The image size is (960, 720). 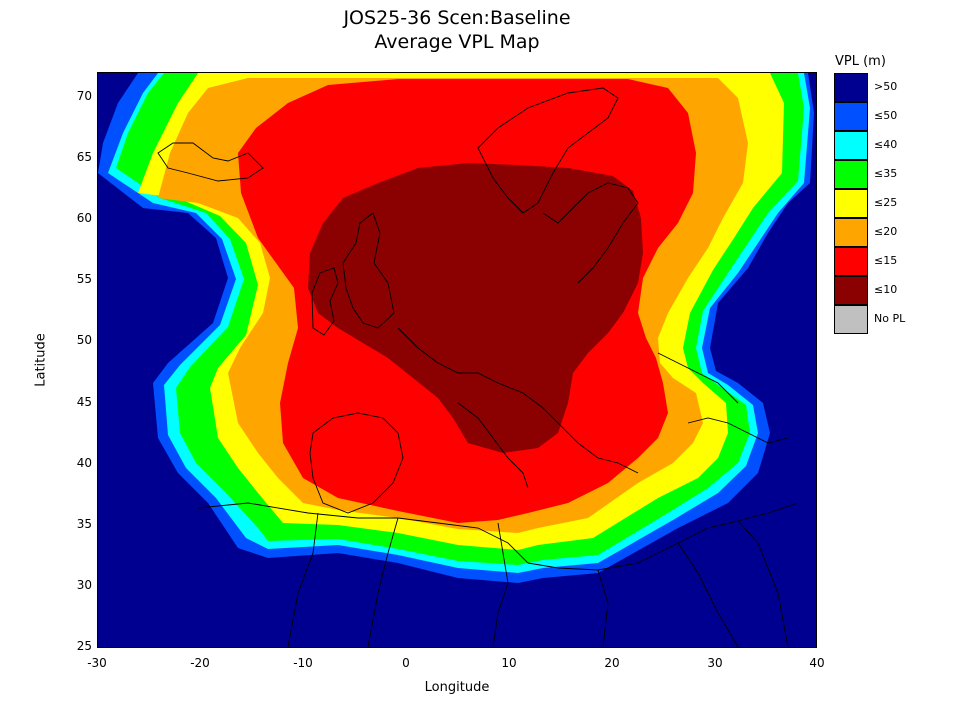 What do you see at coordinates (303, 663) in the screenshot?
I see `x-tick-label: -10` at bounding box center [303, 663].